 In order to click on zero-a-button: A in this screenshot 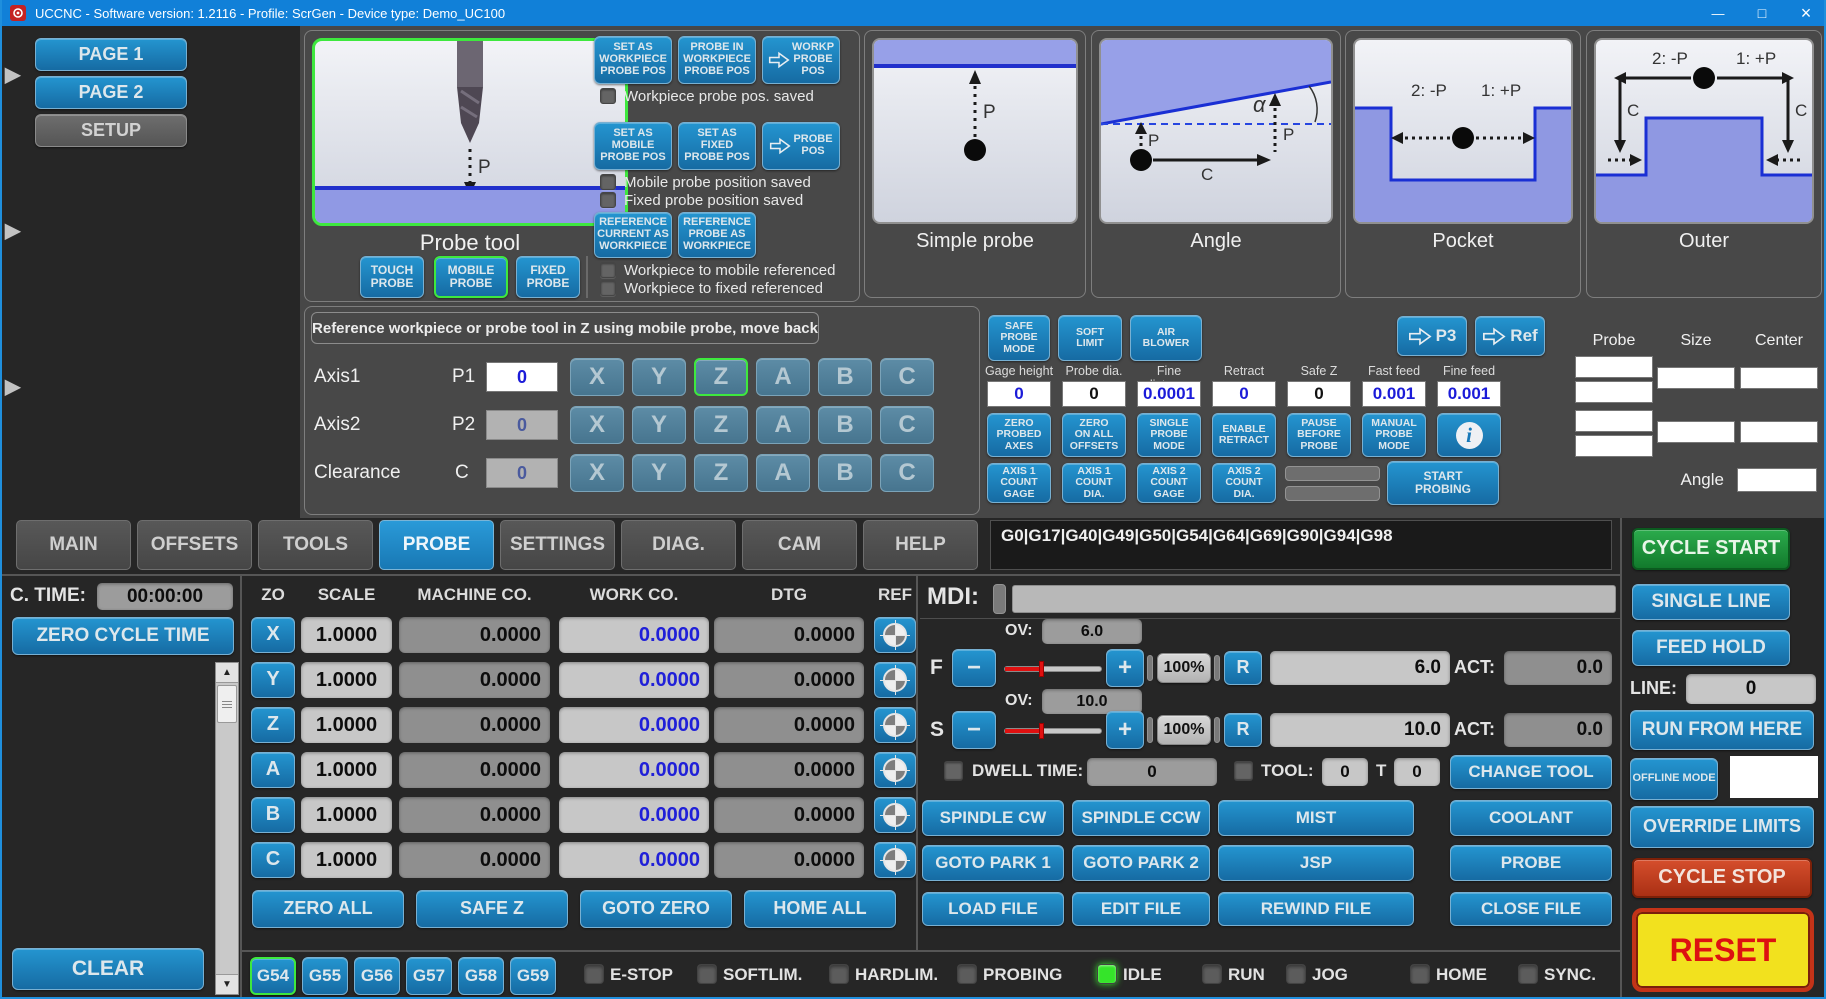, I will do `click(273, 770)`.